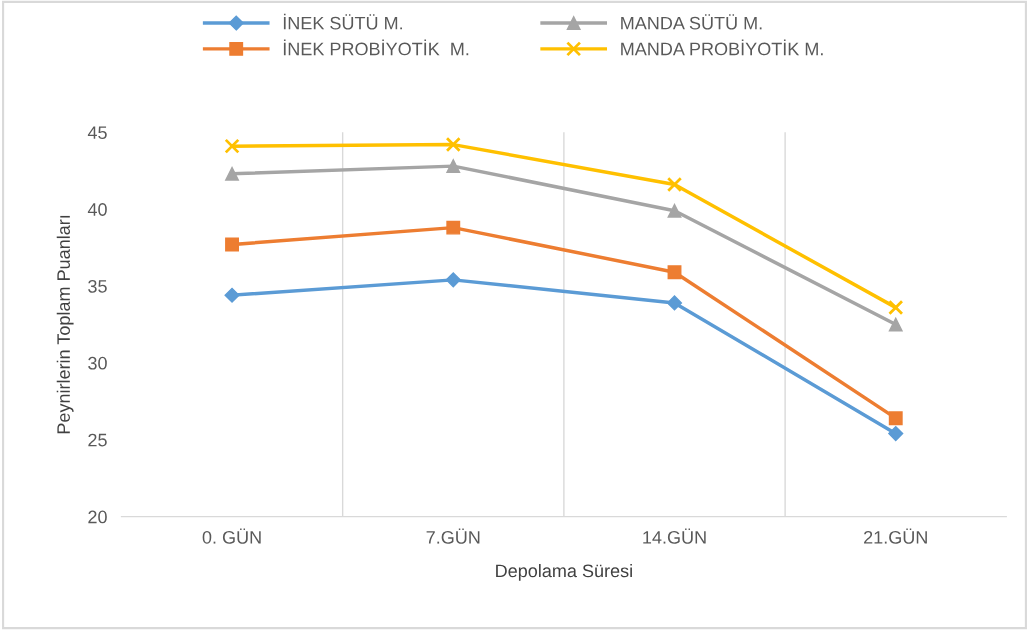 The width and height of the screenshot is (1029, 630). What do you see at coordinates (97, 517) in the screenshot?
I see `y-tick-label: 20` at bounding box center [97, 517].